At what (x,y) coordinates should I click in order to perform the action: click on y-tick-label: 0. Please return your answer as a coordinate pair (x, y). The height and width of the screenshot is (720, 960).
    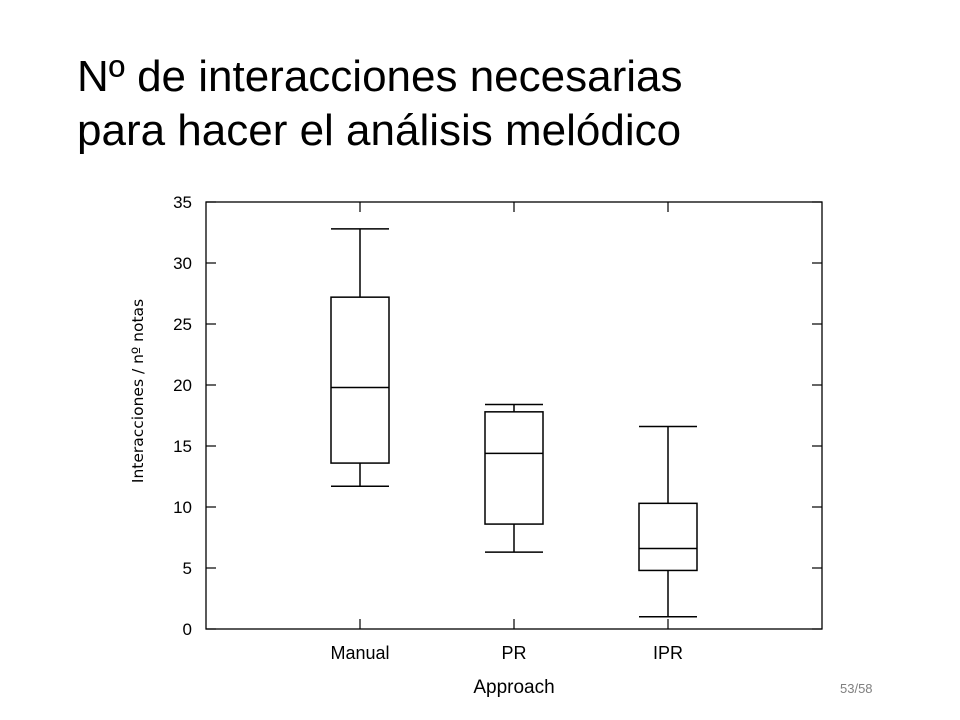
    Looking at the image, I should click on (187, 629).